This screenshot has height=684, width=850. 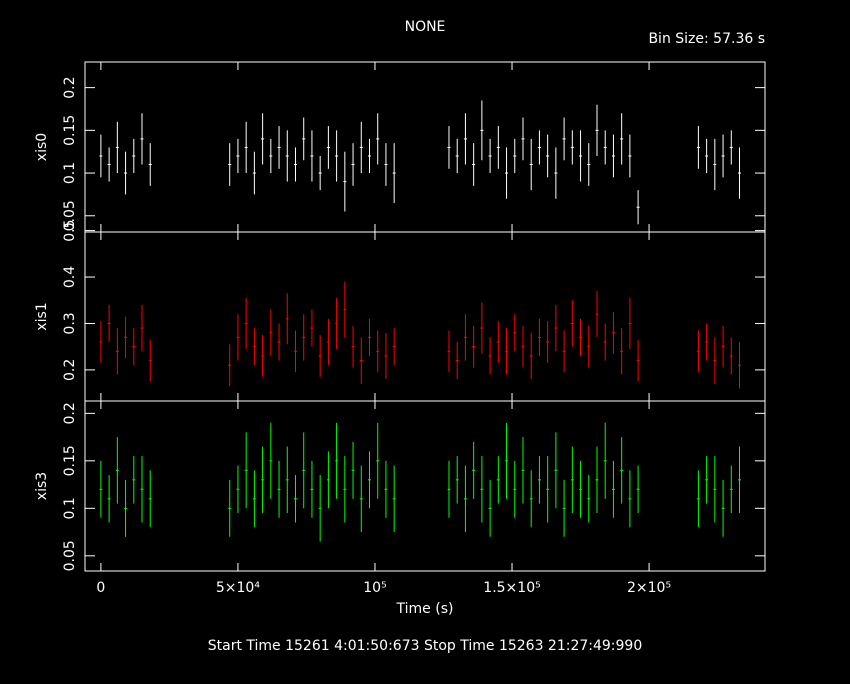 I want to click on chart-title: NONE, so click(x=425, y=27).